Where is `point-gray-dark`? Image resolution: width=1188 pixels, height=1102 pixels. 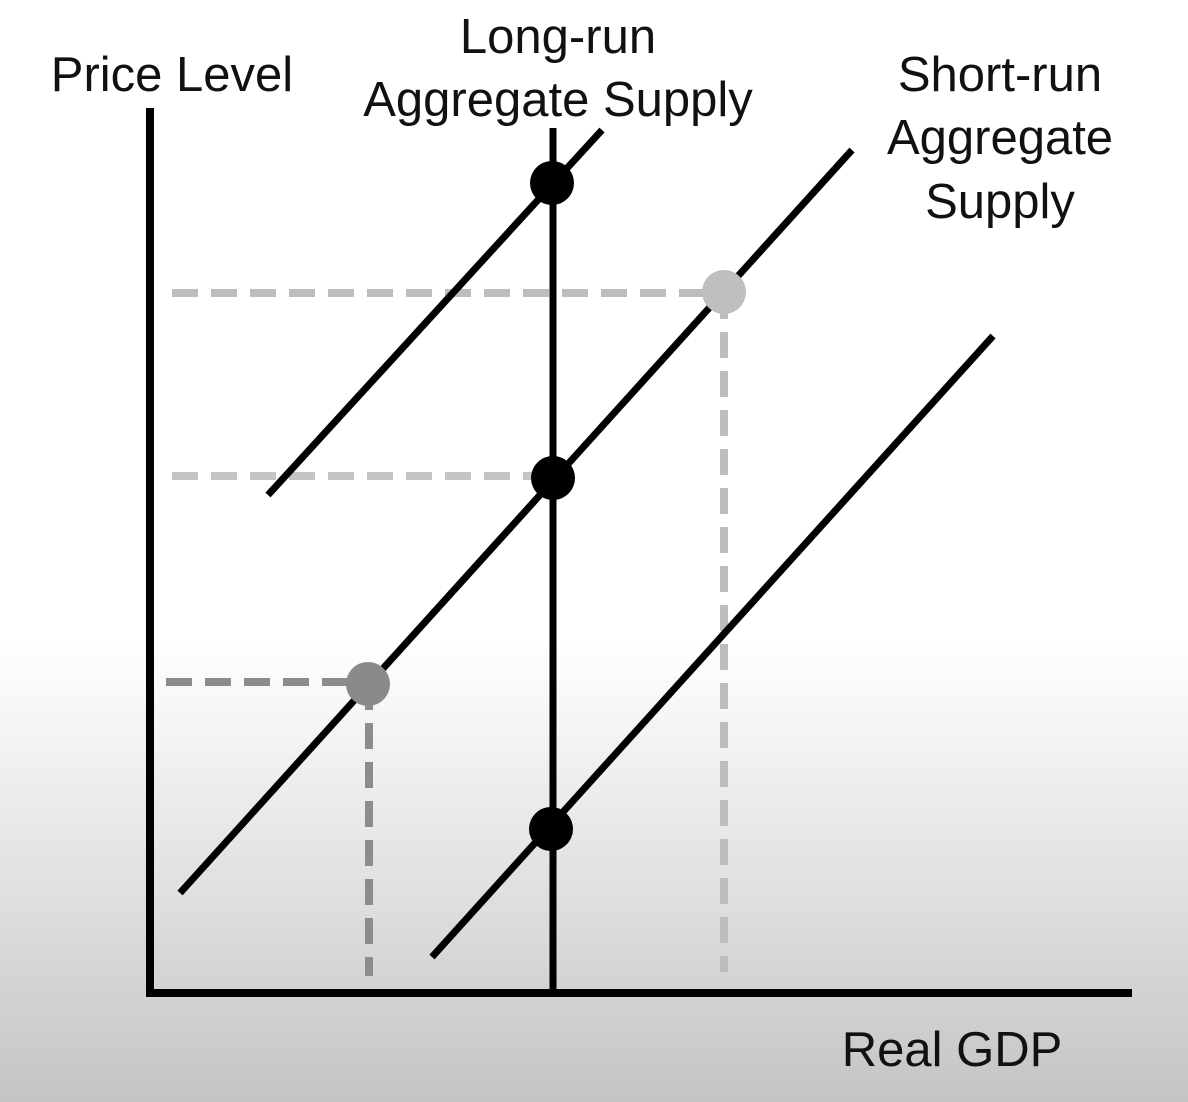
point-gray-dark is located at coordinates (368, 684).